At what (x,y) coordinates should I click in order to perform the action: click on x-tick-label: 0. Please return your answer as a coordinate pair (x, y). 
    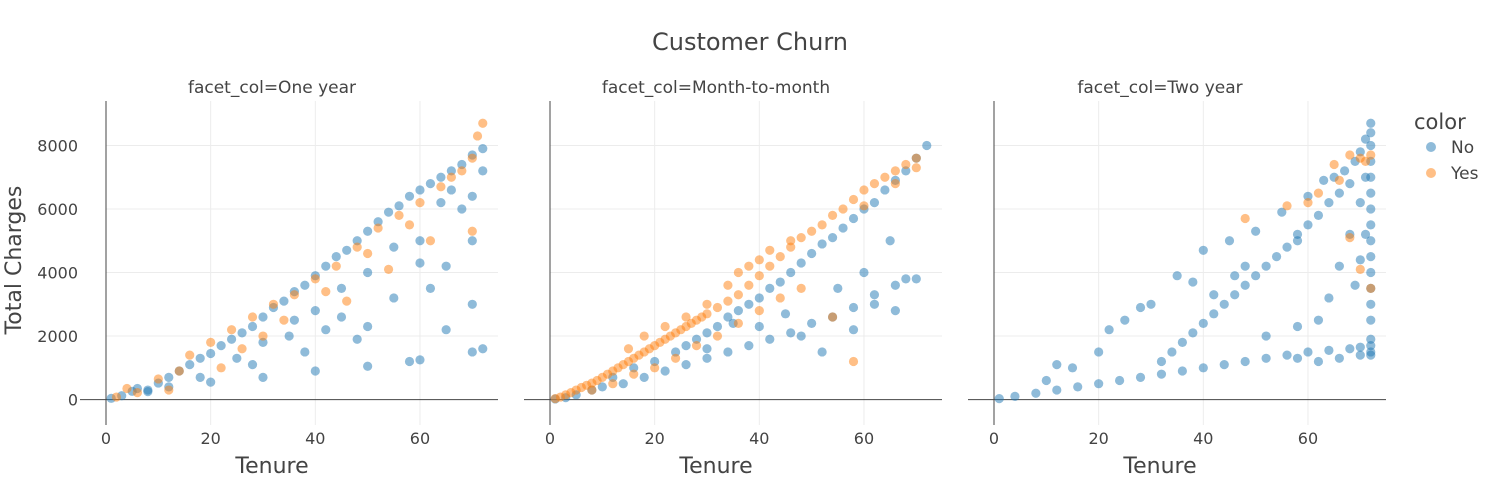
    Looking at the image, I should click on (106, 438).